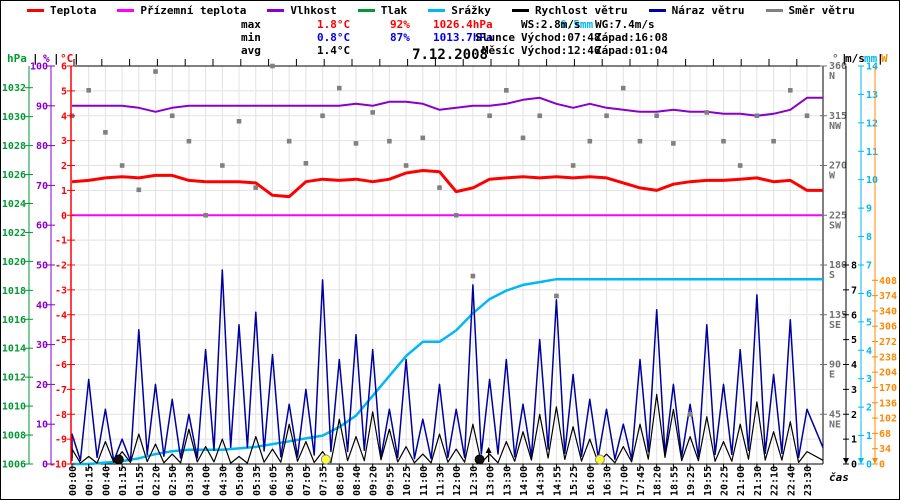 The width and height of the screenshot is (900, 500). What do you see at coordinates (608, 481) in the screenshot?
I see `svg-text: 16:30` at bounding box center [608, 481].